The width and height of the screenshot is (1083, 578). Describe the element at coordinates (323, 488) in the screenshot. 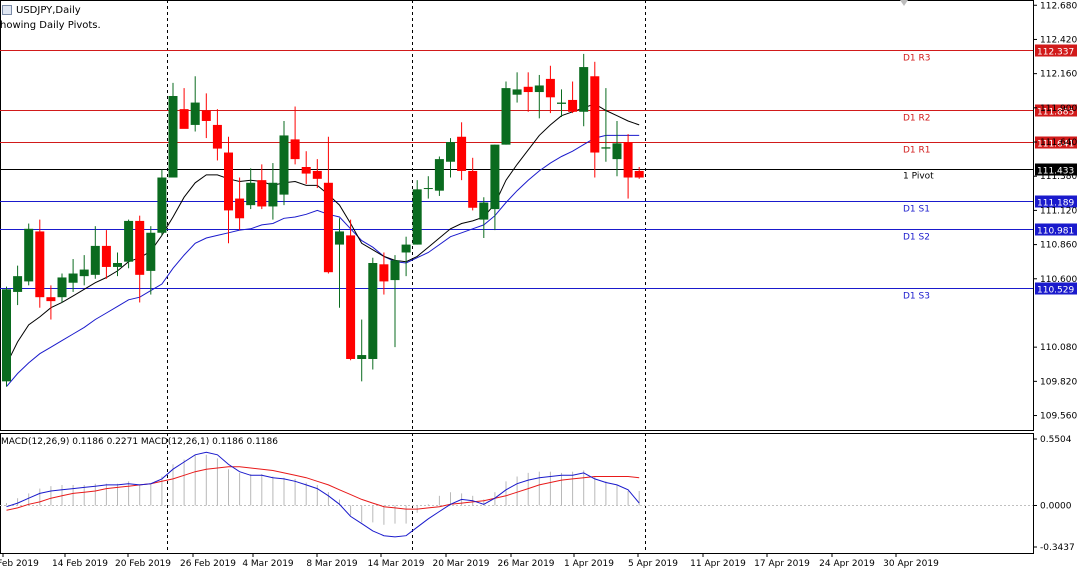

I see `macd-signal-line` at that location.